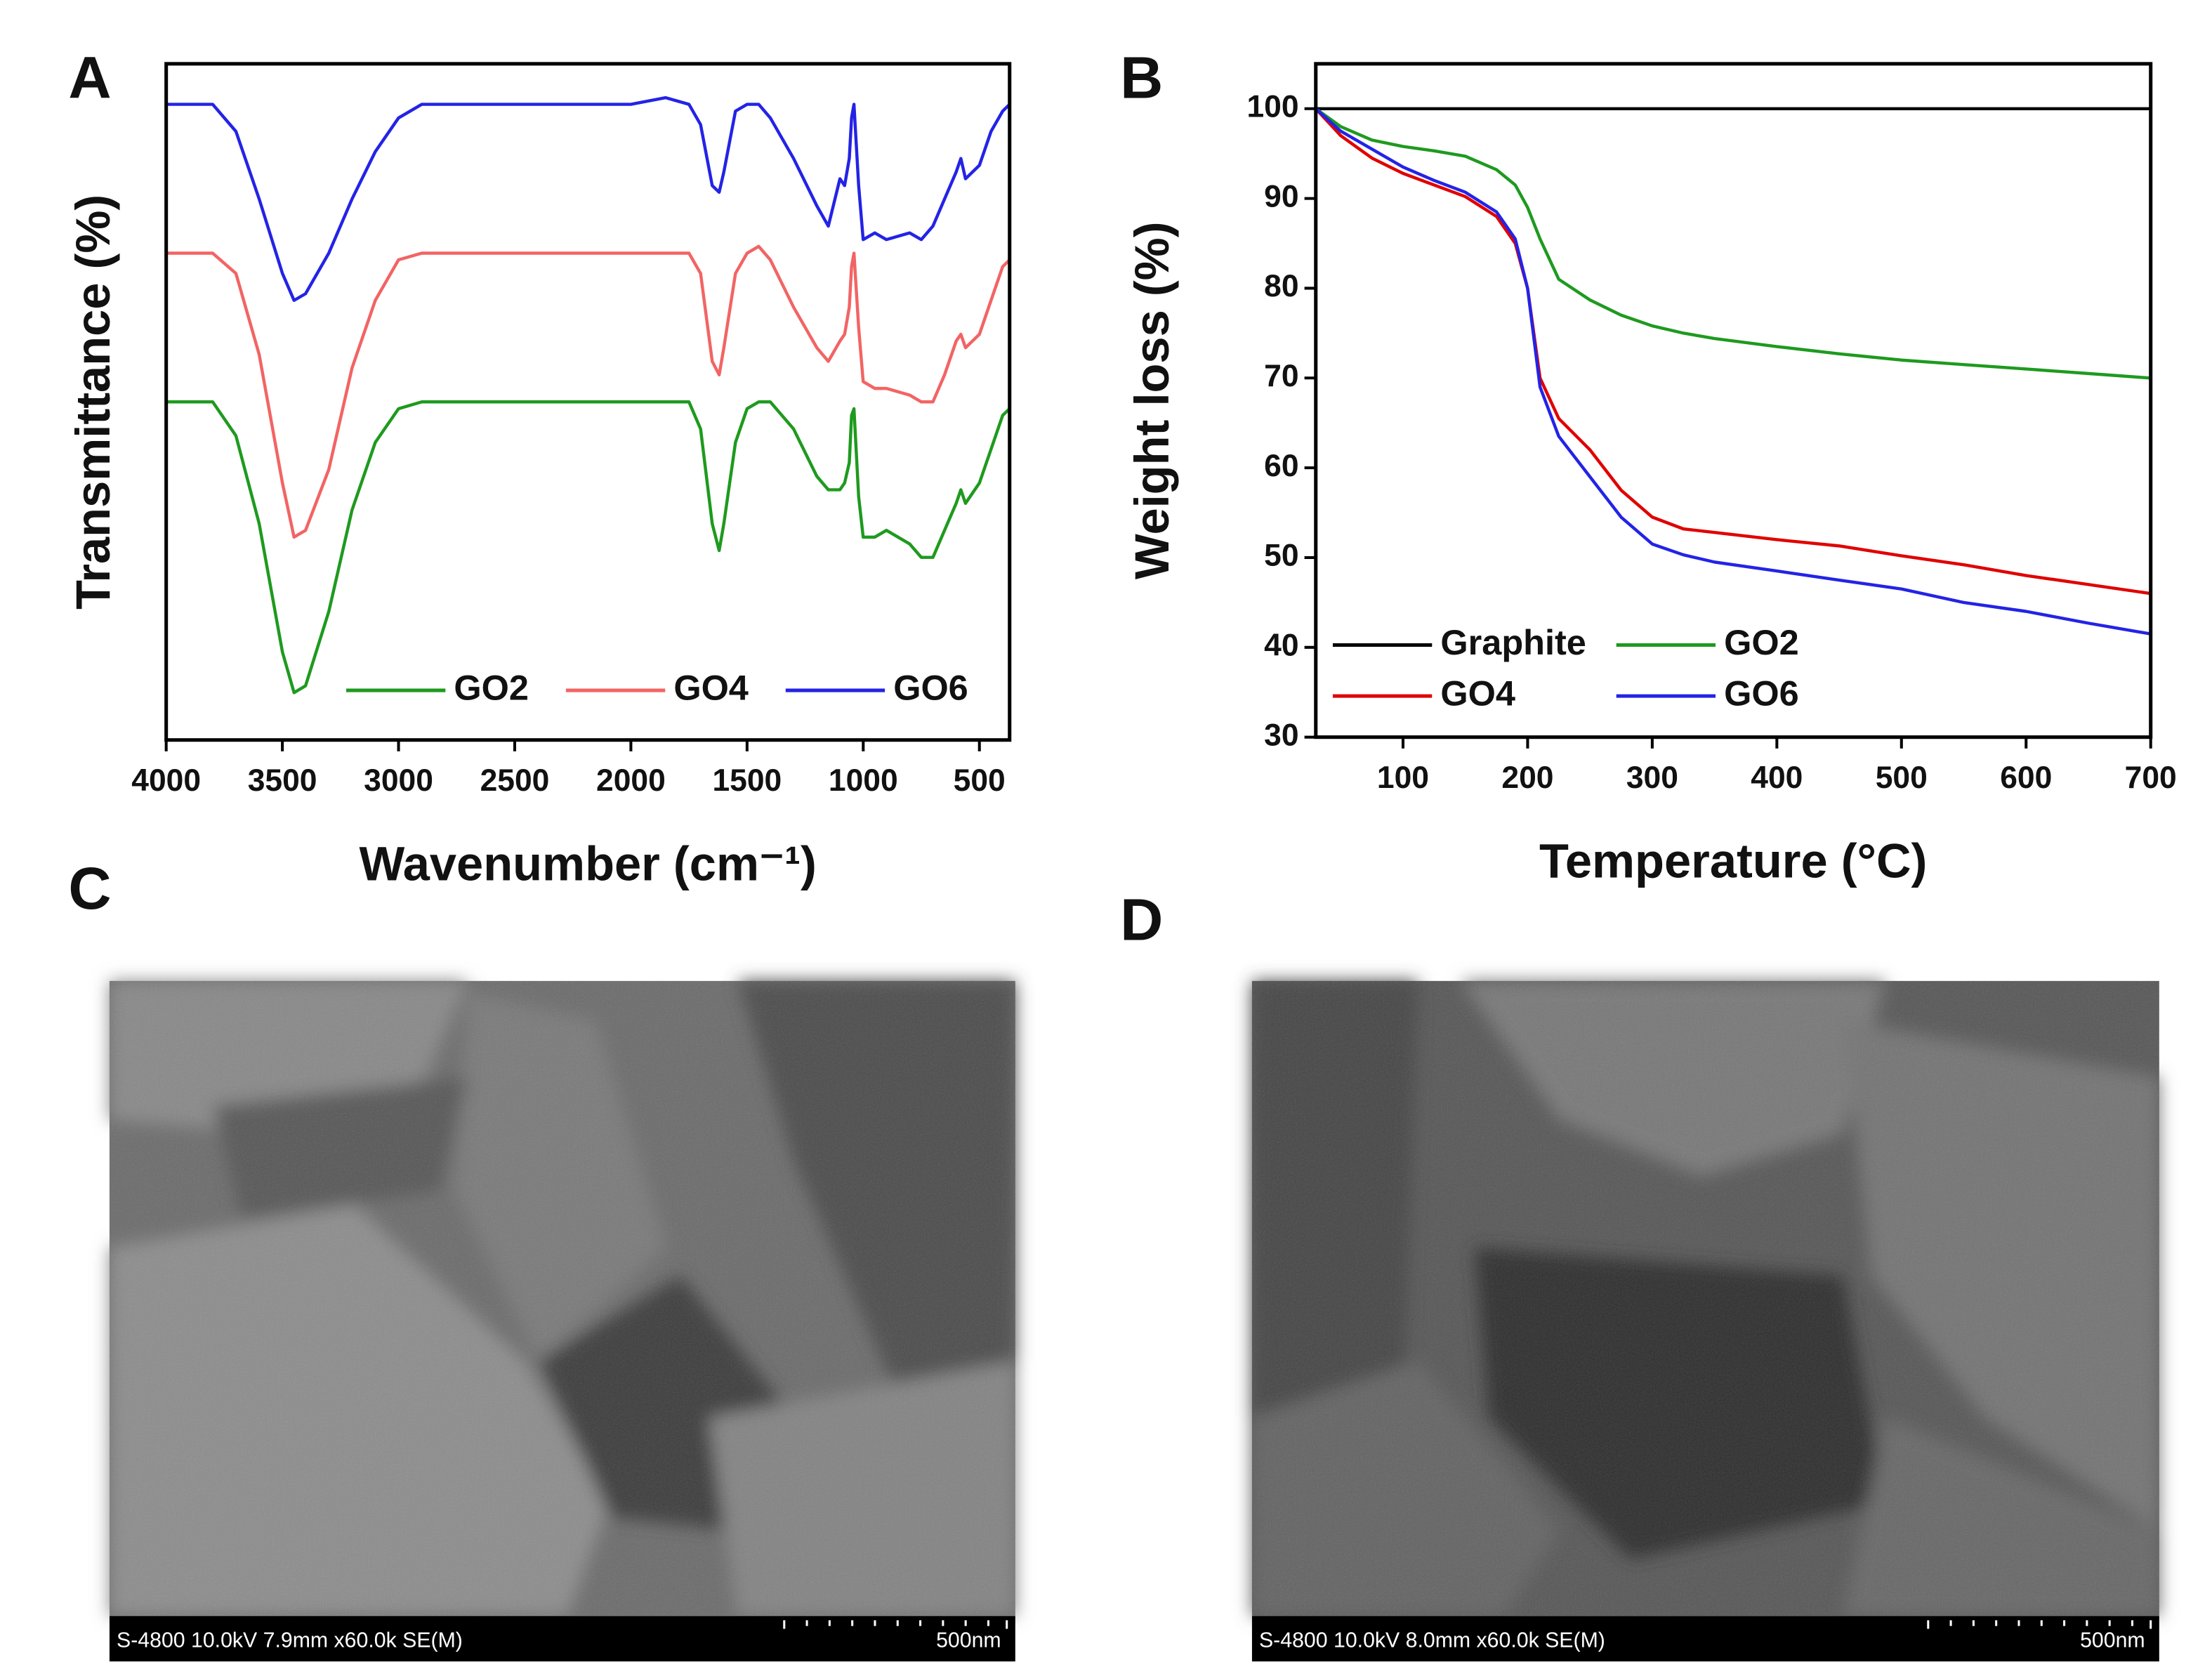  What do you see at coordinates (93, 402) in the screenshot?
I see `y-axis-title: Transmittance (%)` at bounding box center [93, 402].